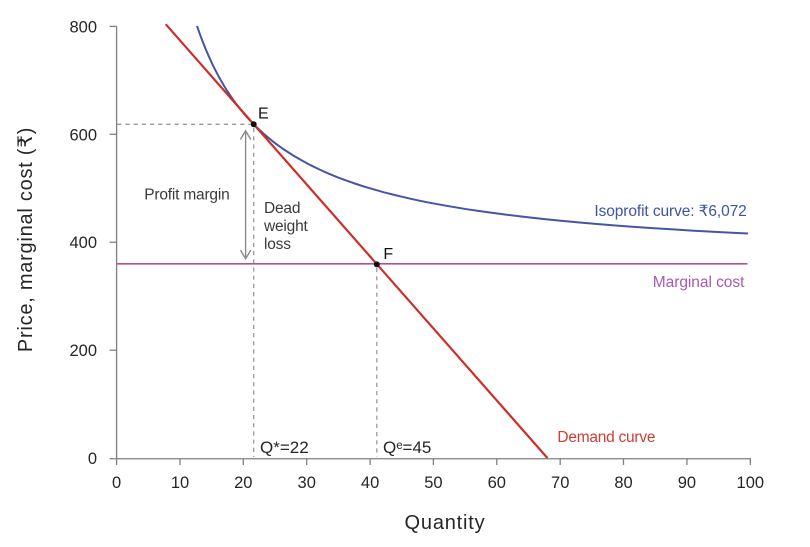  I want to click on svg-text: E, so click(263, 114).